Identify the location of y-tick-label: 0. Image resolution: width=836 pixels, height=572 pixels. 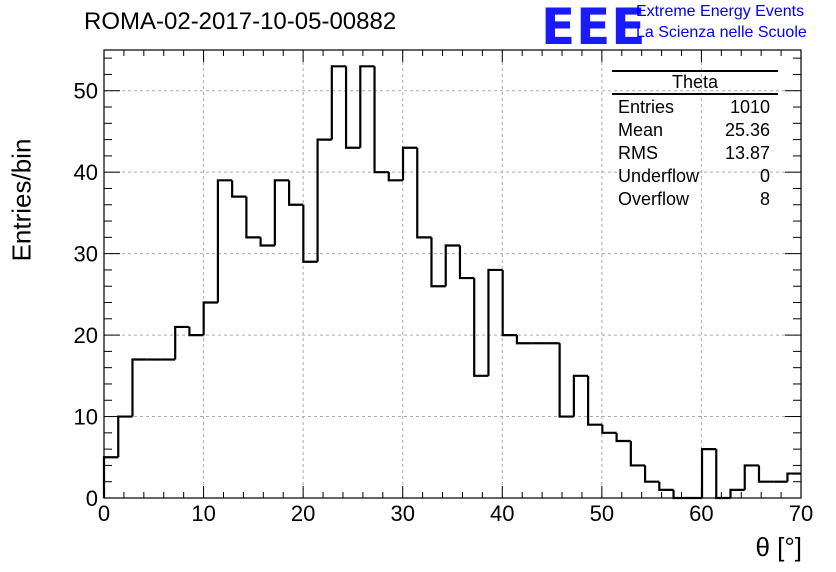
(92, 498).